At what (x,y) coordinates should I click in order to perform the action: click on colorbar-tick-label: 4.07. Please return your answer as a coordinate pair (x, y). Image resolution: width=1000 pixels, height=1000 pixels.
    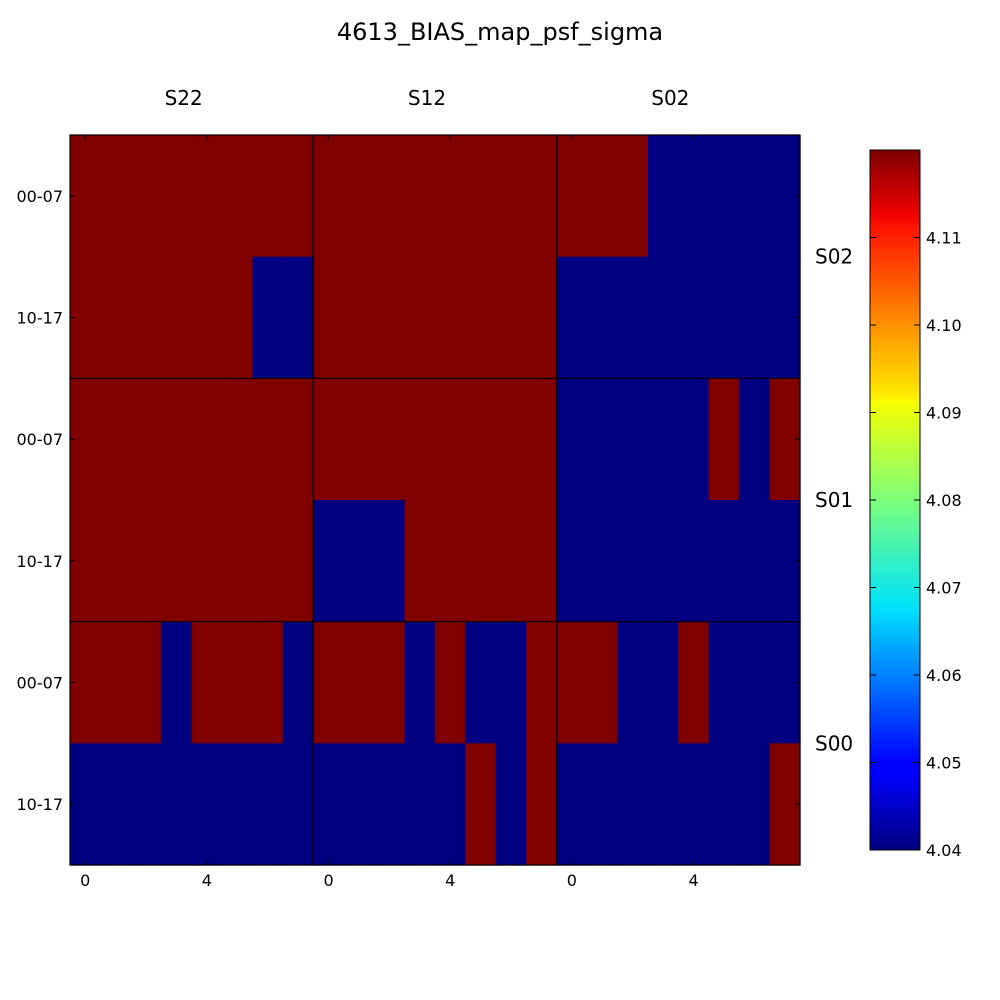
    Looking at the image, I should click on (944, 588).